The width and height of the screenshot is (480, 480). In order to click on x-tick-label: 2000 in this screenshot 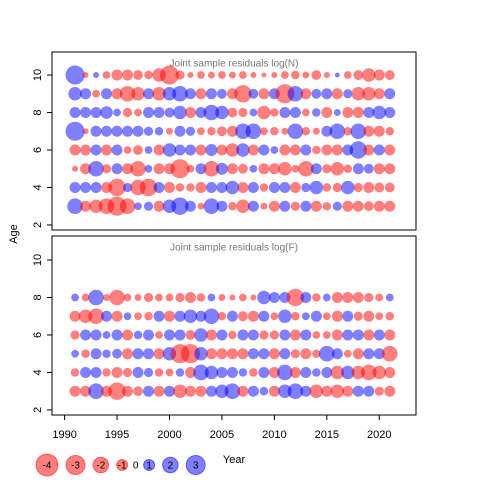, I will do `click(169, 435)`.